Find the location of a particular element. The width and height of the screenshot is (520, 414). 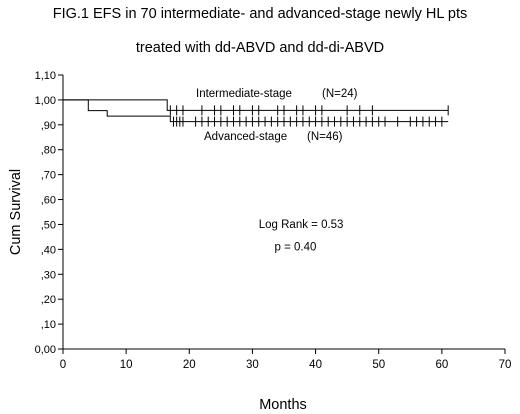

x-tick-label: 50 is located at coordinates (378, 365).